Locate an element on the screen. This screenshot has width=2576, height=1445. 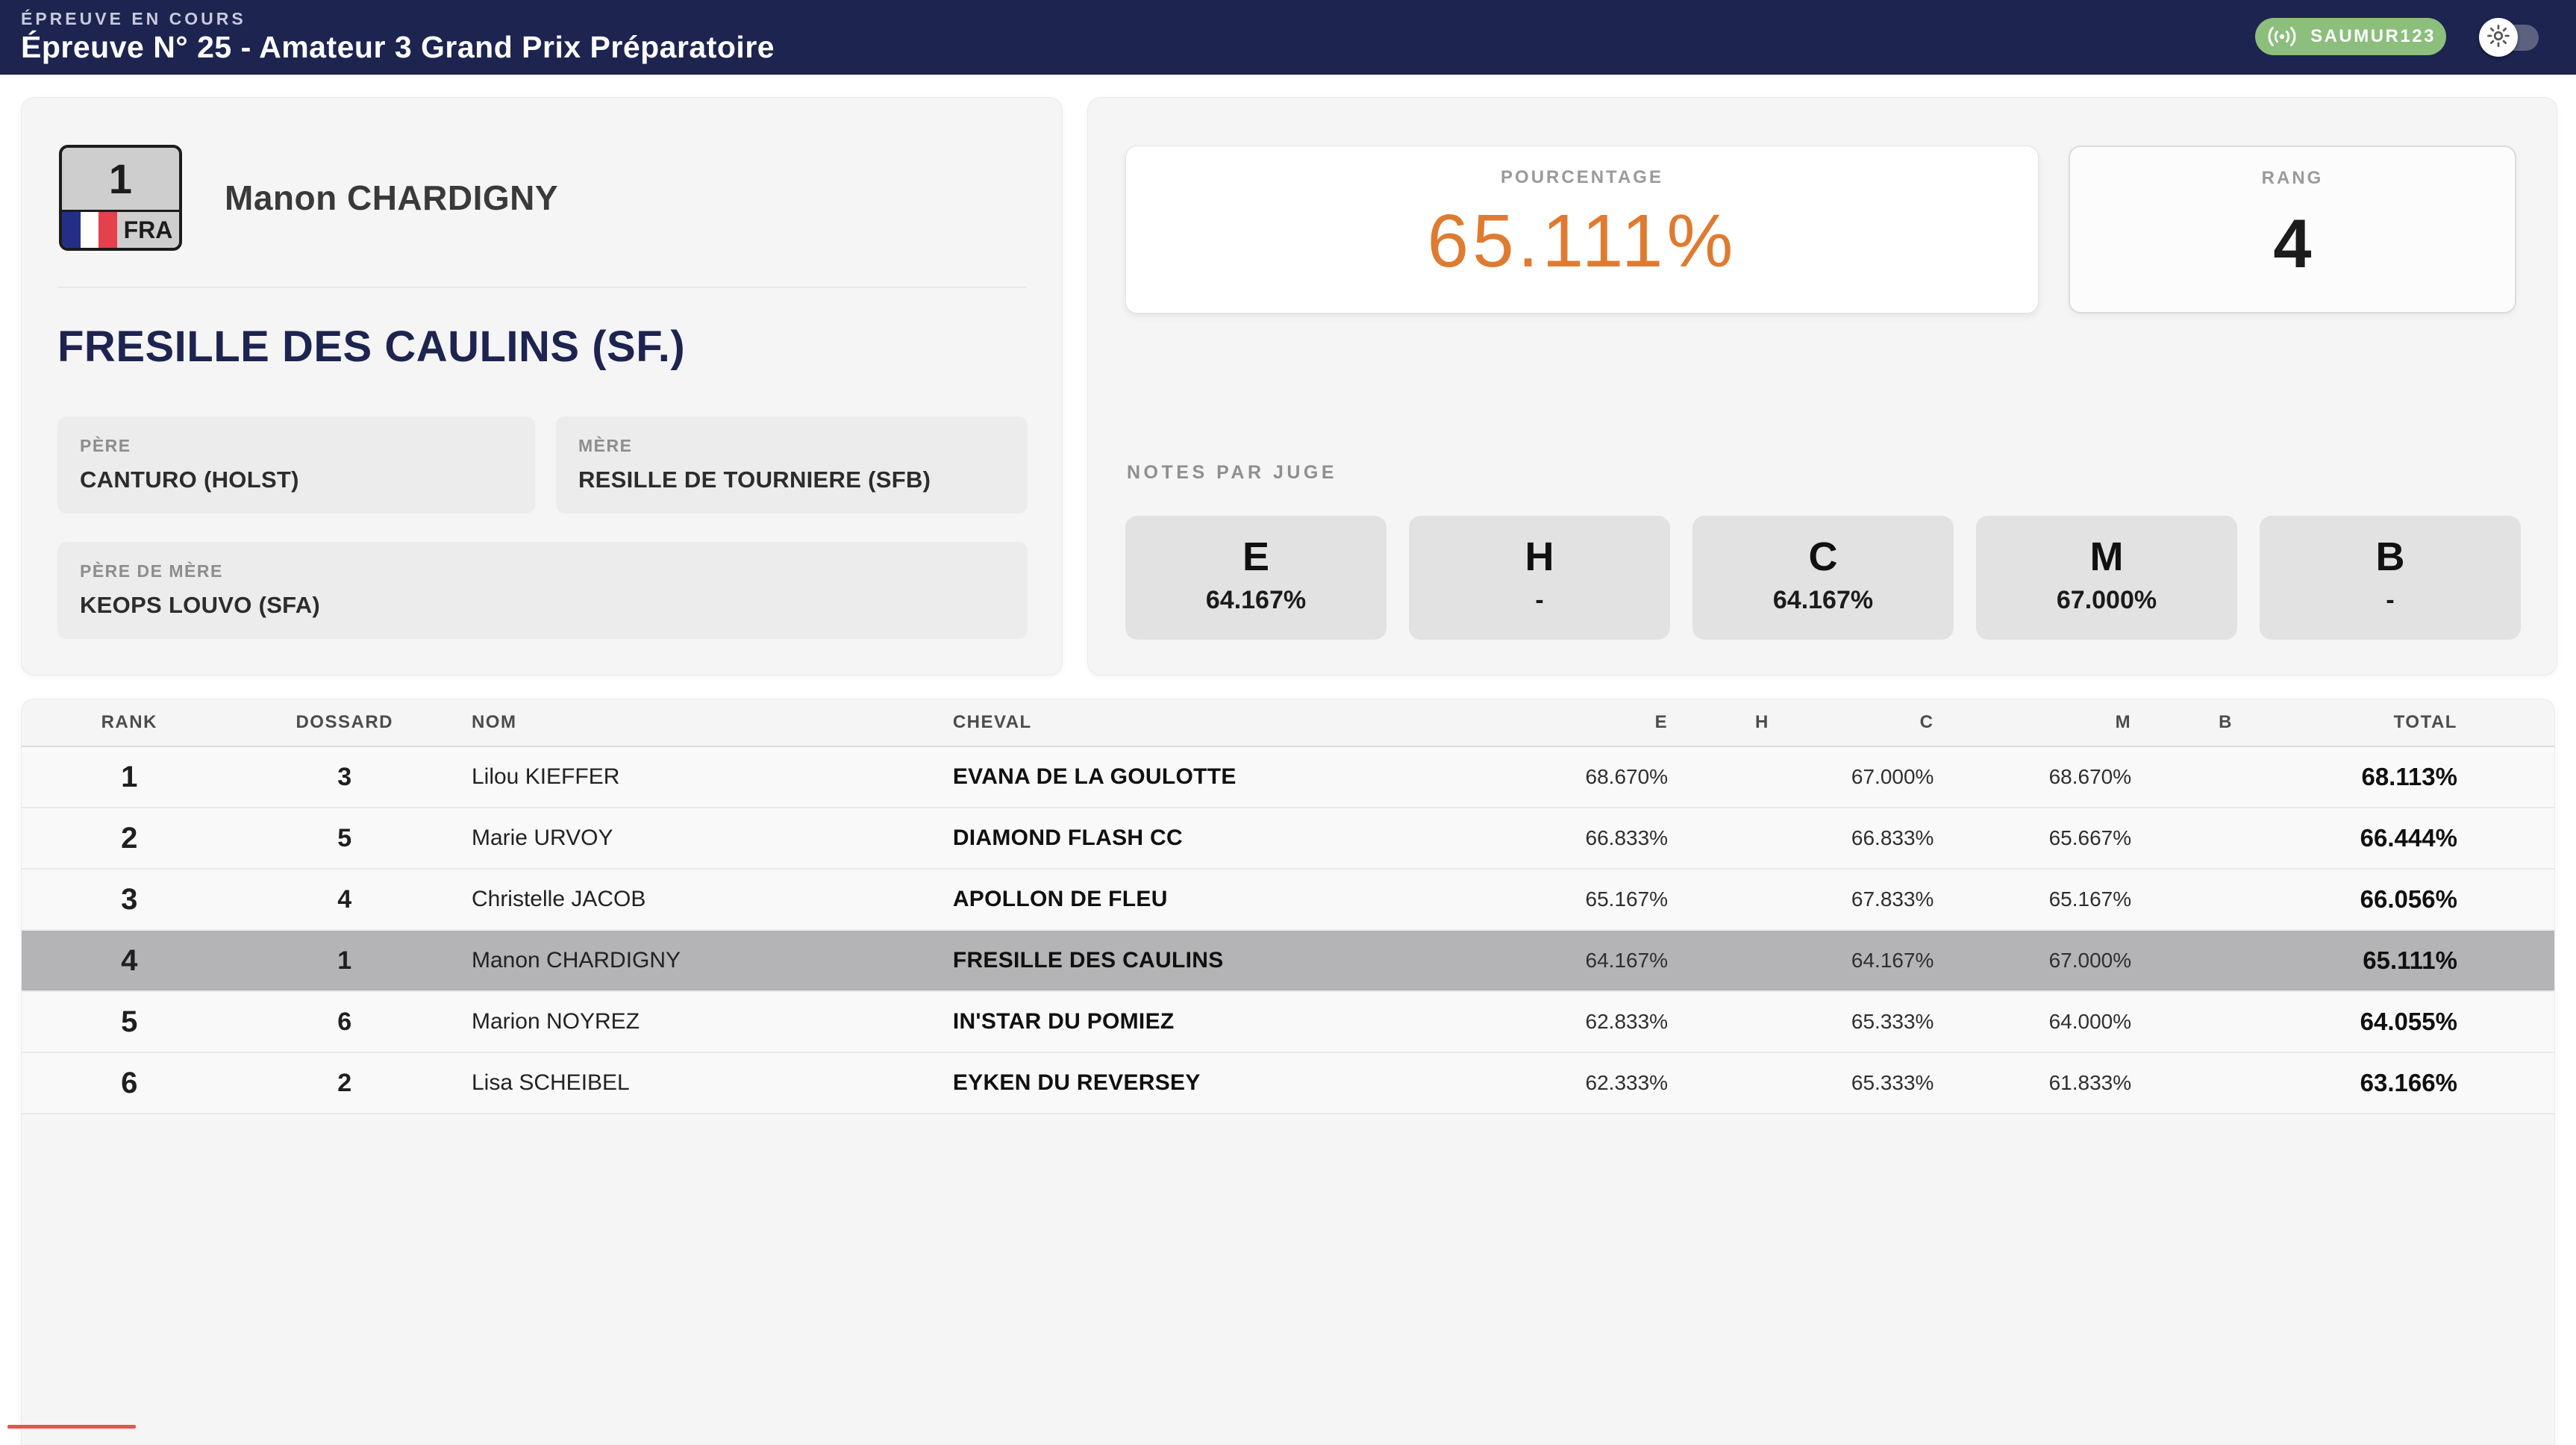
column-header-cheval: CHEVAL is located at coordinates (992, 722).